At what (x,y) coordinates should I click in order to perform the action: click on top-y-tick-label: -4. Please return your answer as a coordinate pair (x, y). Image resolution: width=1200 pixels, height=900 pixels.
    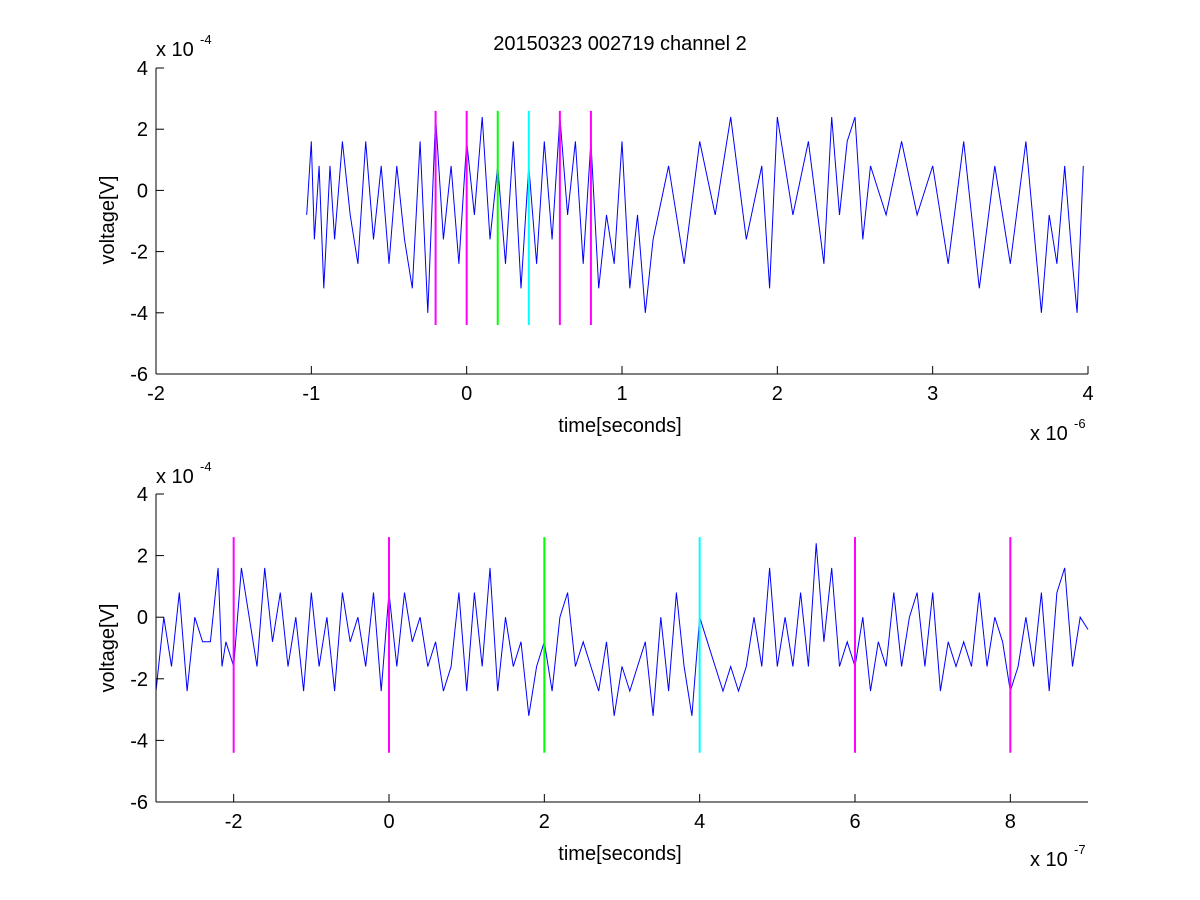
    Looking at the image, I should click on (139, 314).